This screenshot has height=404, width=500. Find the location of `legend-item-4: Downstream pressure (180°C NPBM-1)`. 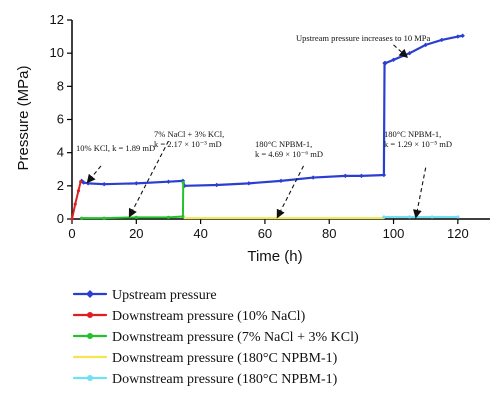

legend-item-4: Downstream pressure (180°C NPBM-1) is located at coordinates (205, 358).